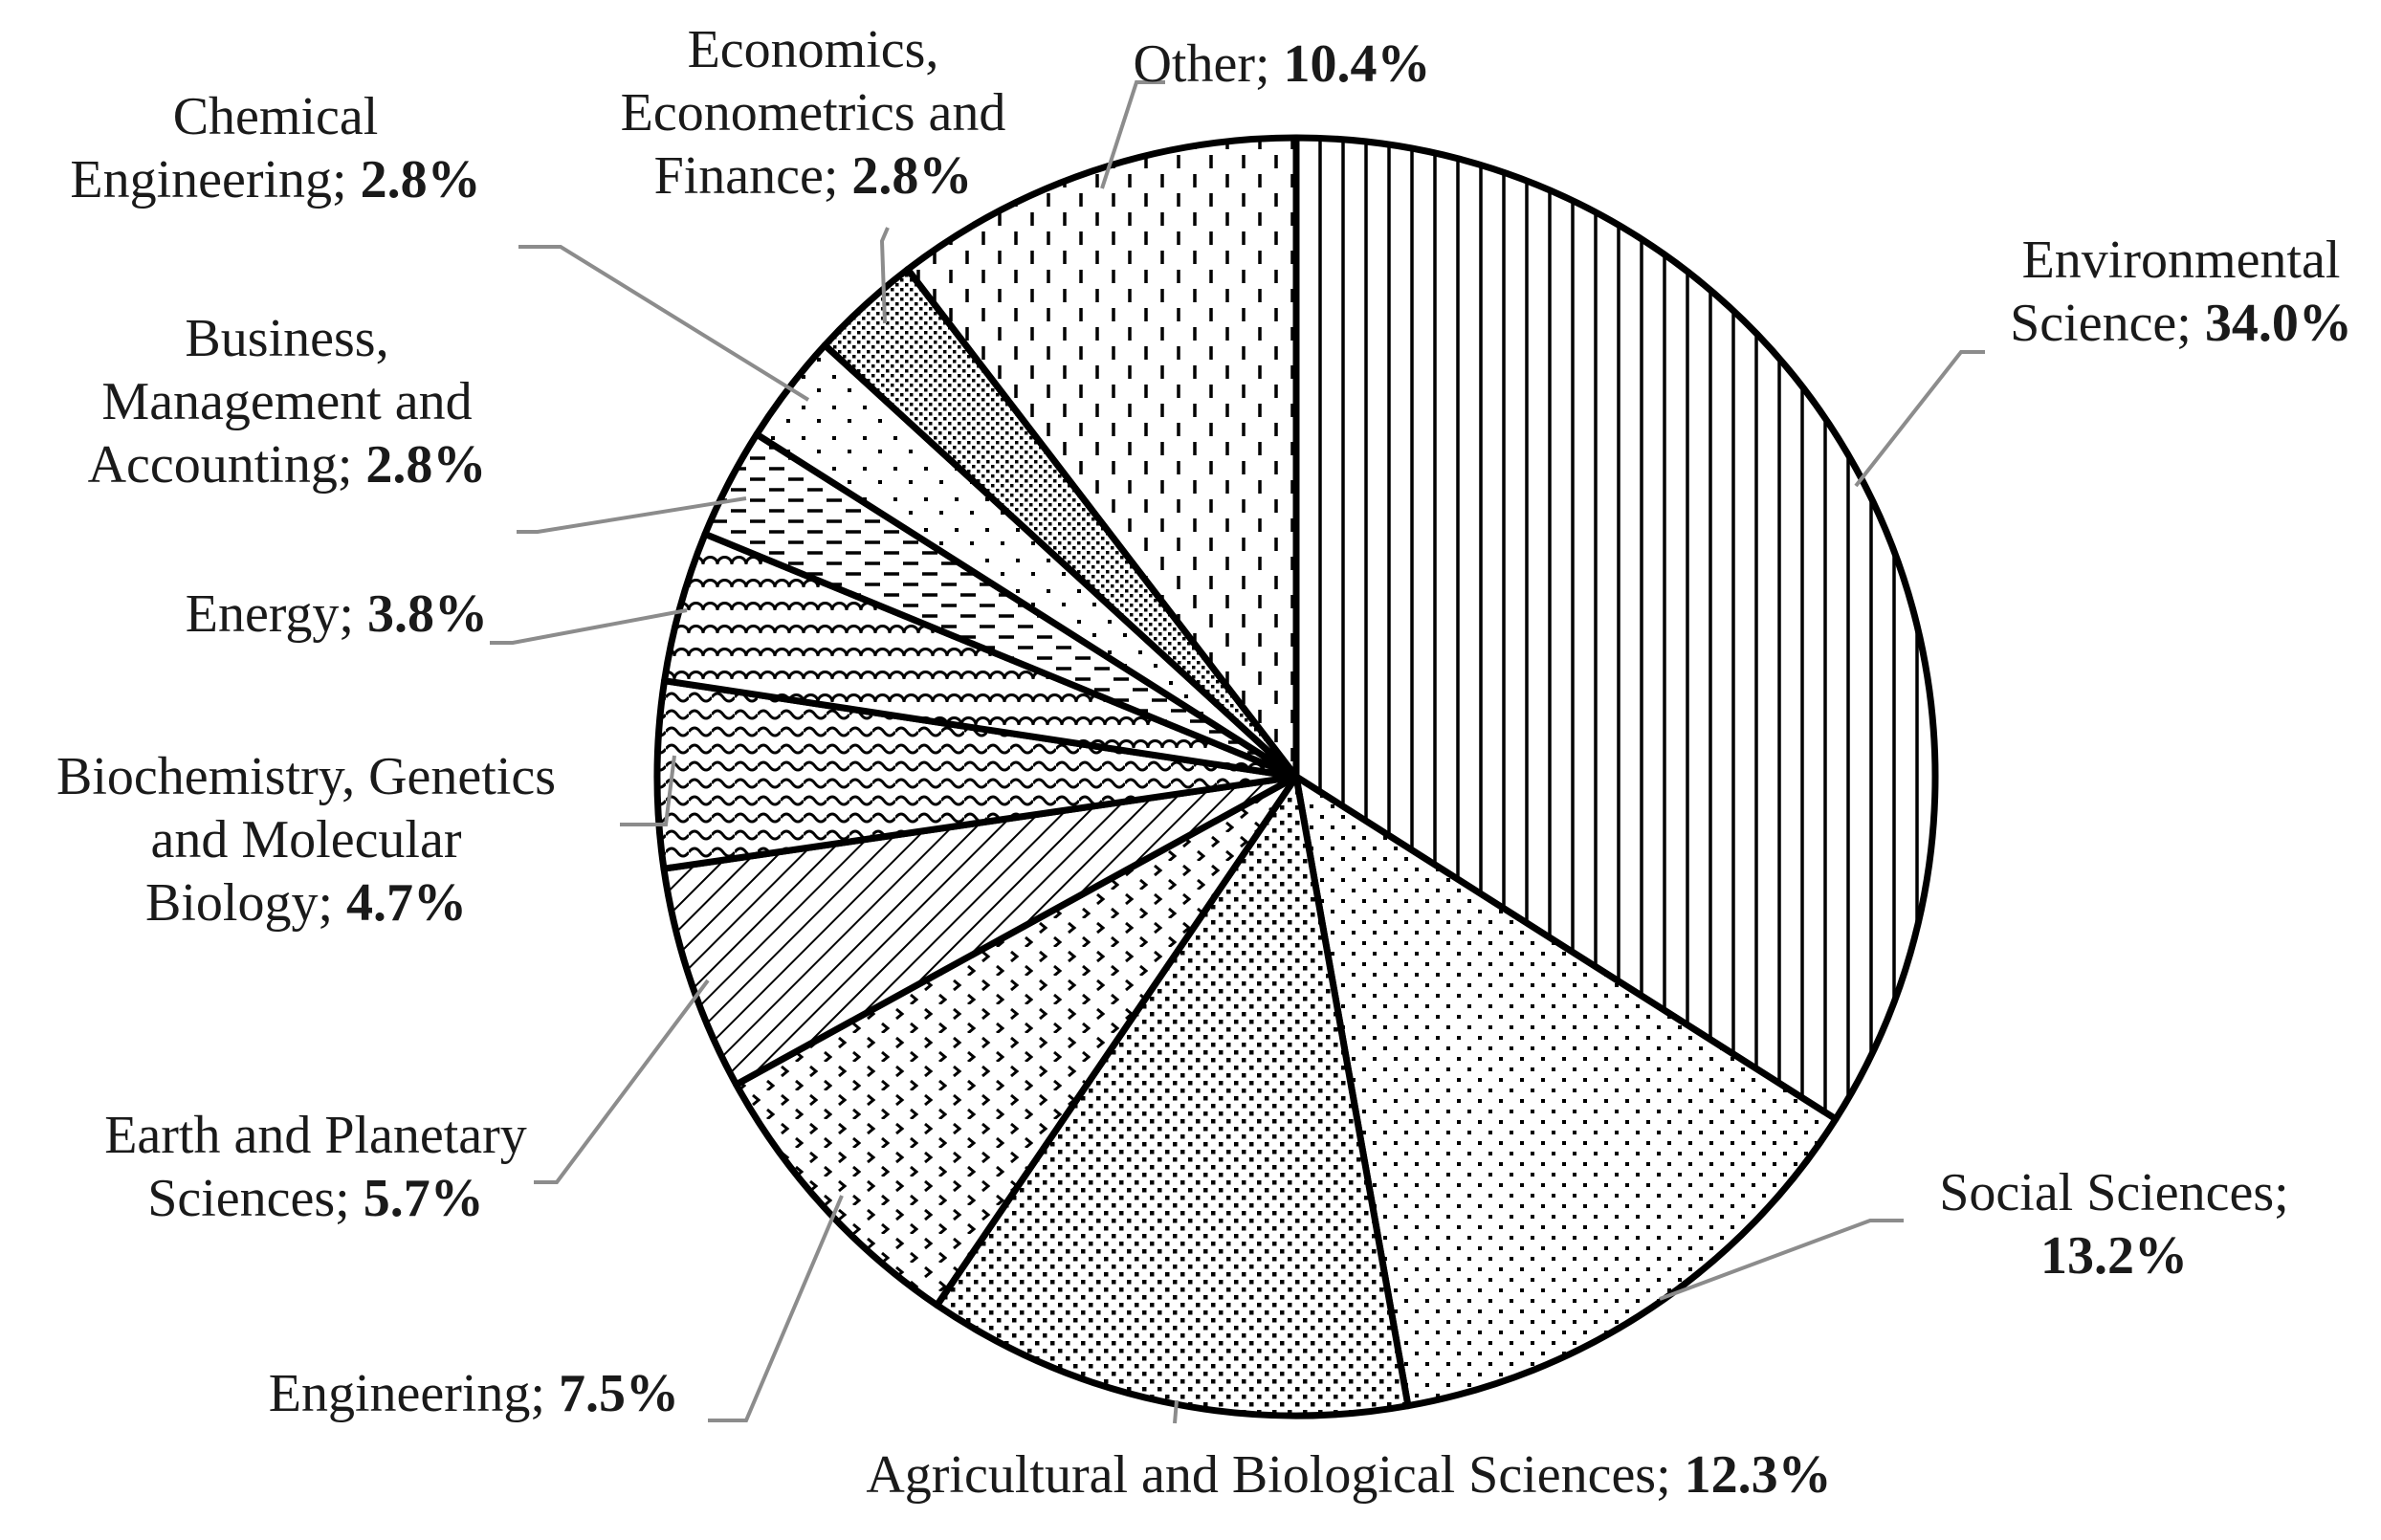  What do you see at coordinates (2114, 1256) in the screenshot?
I see `slice-label-percent: 13.2%` at bounding box center [2114, 1256].